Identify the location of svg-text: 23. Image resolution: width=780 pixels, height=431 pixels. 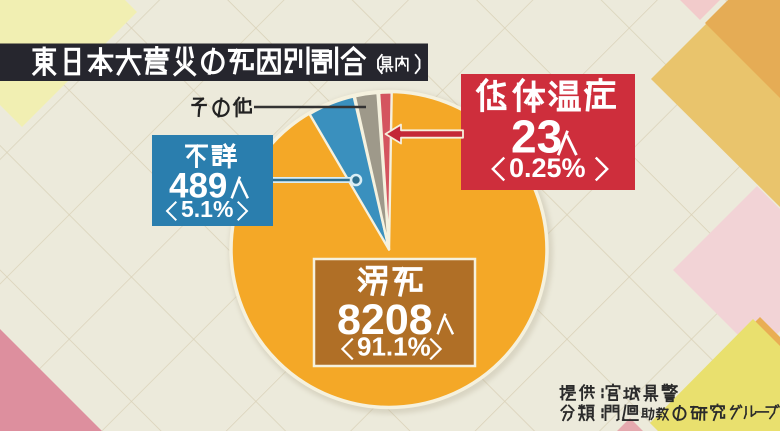
(536, 137).